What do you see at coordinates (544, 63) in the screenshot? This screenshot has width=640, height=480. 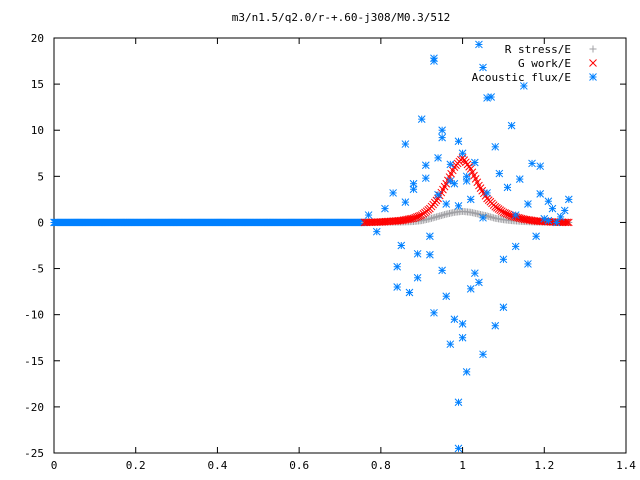 I see `legend-label: G work/E` at bounding box center [544, 63].